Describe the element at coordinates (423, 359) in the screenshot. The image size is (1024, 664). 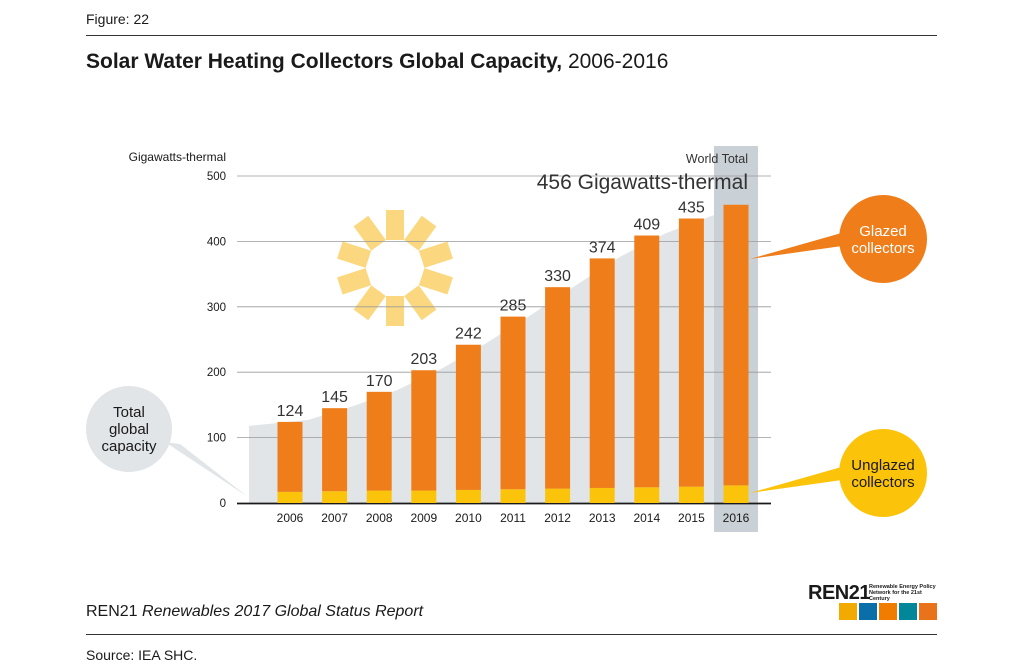
I see `total-label-2009: 203` at that location.